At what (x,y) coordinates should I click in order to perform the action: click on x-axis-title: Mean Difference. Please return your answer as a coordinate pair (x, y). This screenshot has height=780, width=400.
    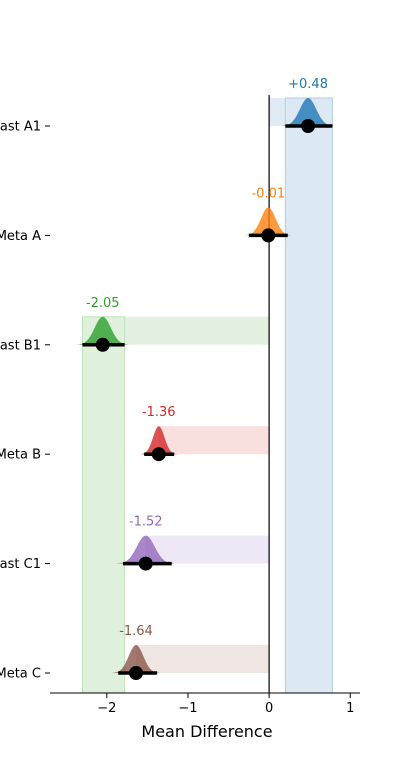
    Looking at the image, I should click on (206, 731).